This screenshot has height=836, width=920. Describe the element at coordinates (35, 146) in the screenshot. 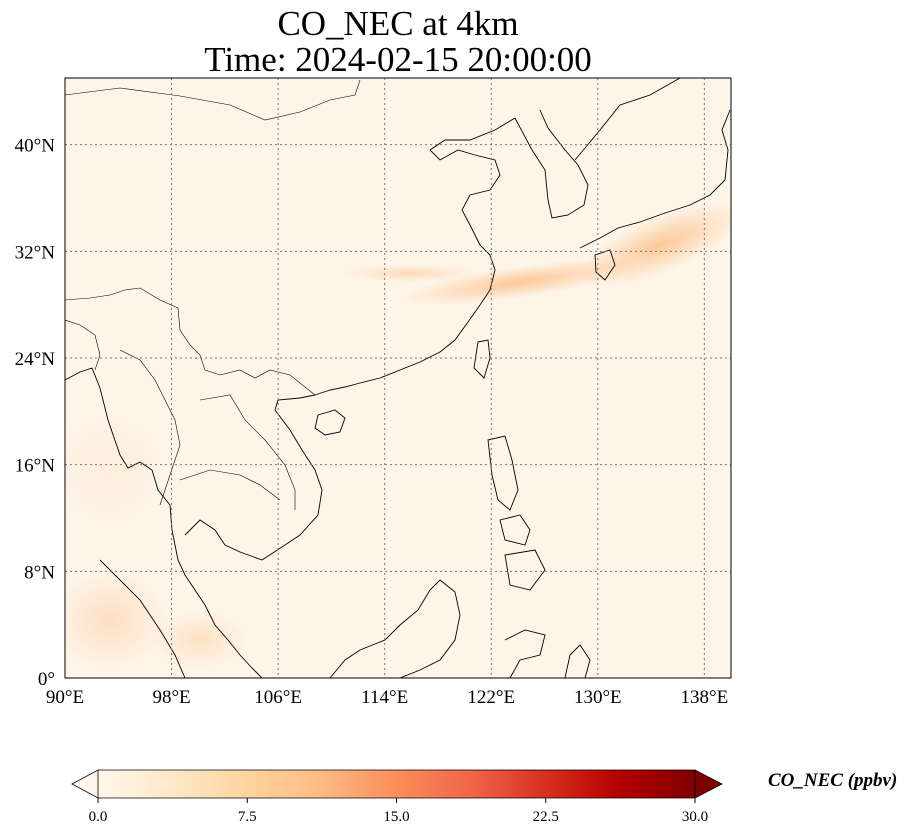

I see `y-tick-label: 40°N` at that location.